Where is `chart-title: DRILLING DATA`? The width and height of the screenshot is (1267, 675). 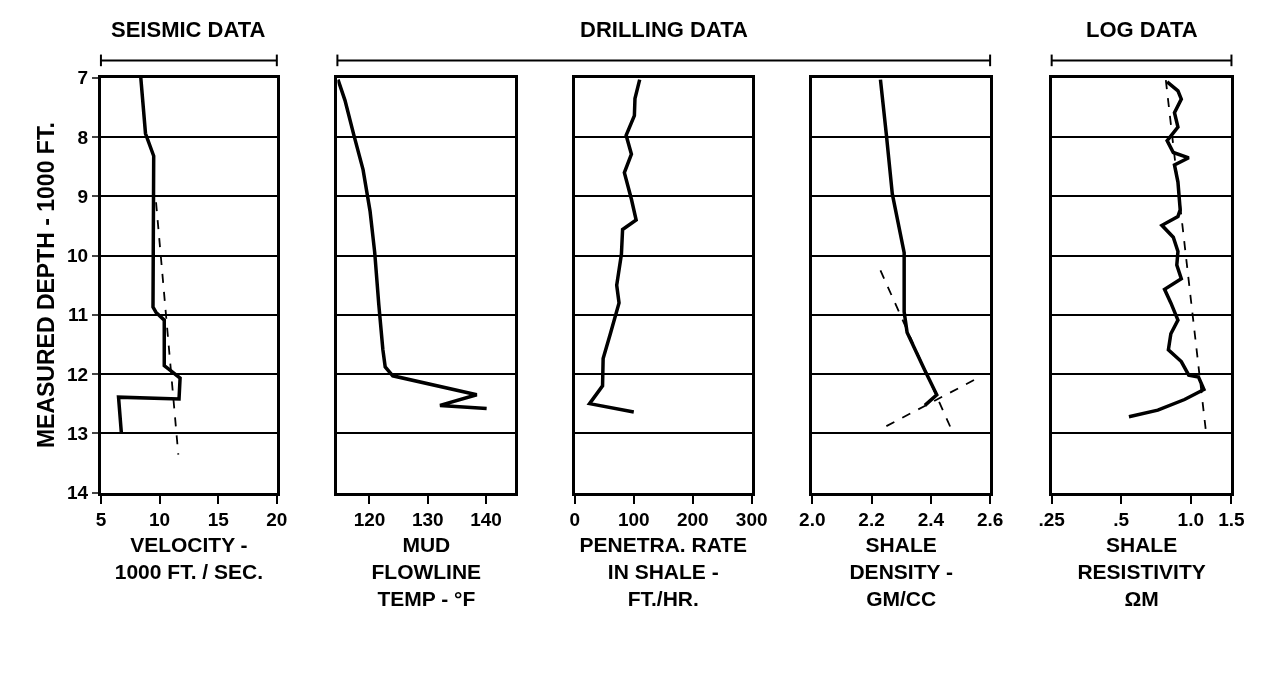 chart-title: DRILLING DATA is located at coordinates (664, 29).